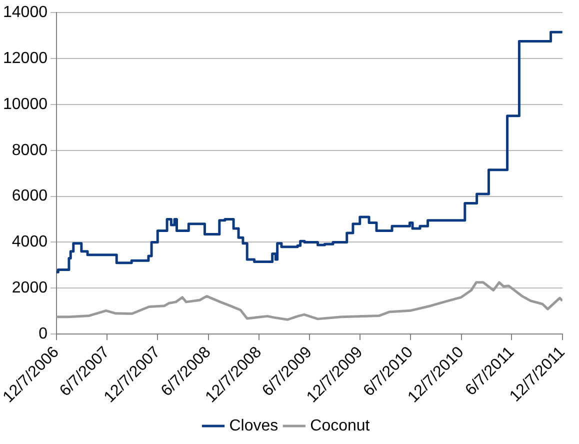 The height and width of the screenshot is (444, 579). What do you see at coordinates (30, 288) in the screenshot?
I see `y-tick-label: 2000` at bounding box center [30, 288].